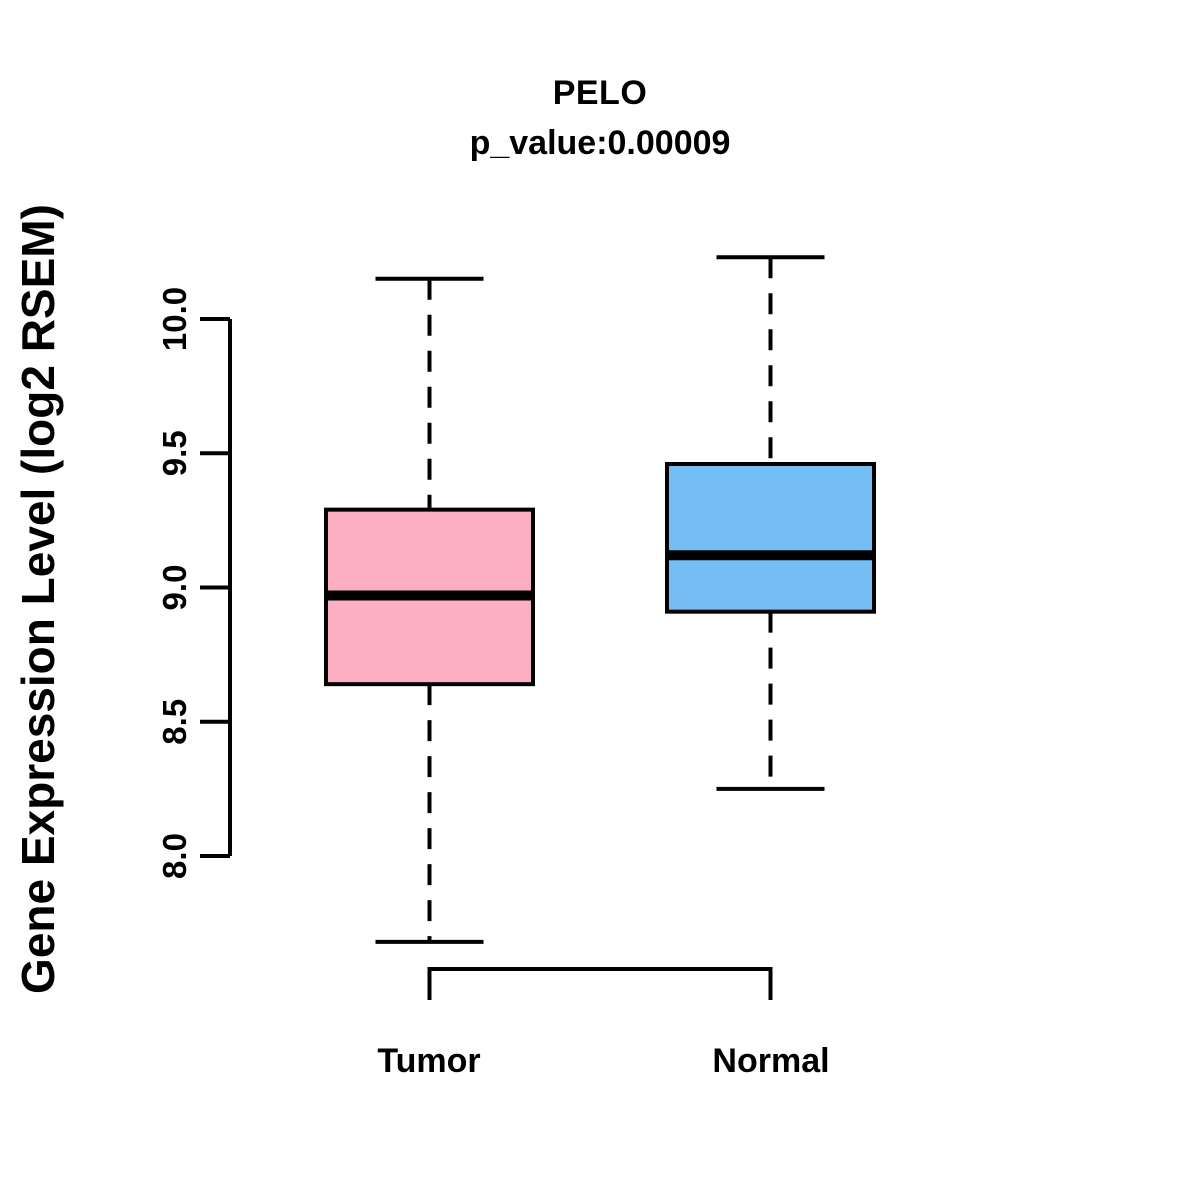  Describe the element at coordinates (600, 983) in the screenshot. I see `x-axis-bracket` at that location.